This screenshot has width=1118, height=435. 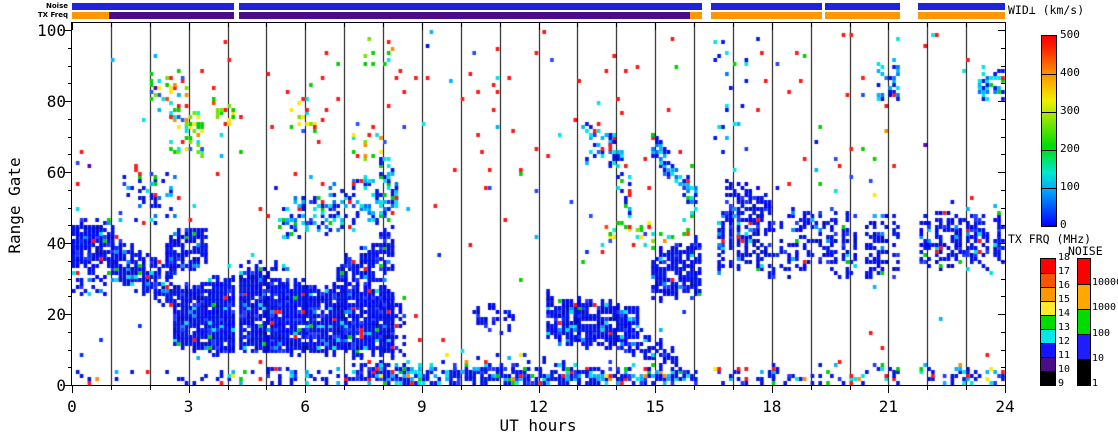 What do you see at coordinates (1046, 10) in the screenshot?
I see `wid-colorbar-title: WID⊥ (km/s)` at bounding box center [1046, 10].